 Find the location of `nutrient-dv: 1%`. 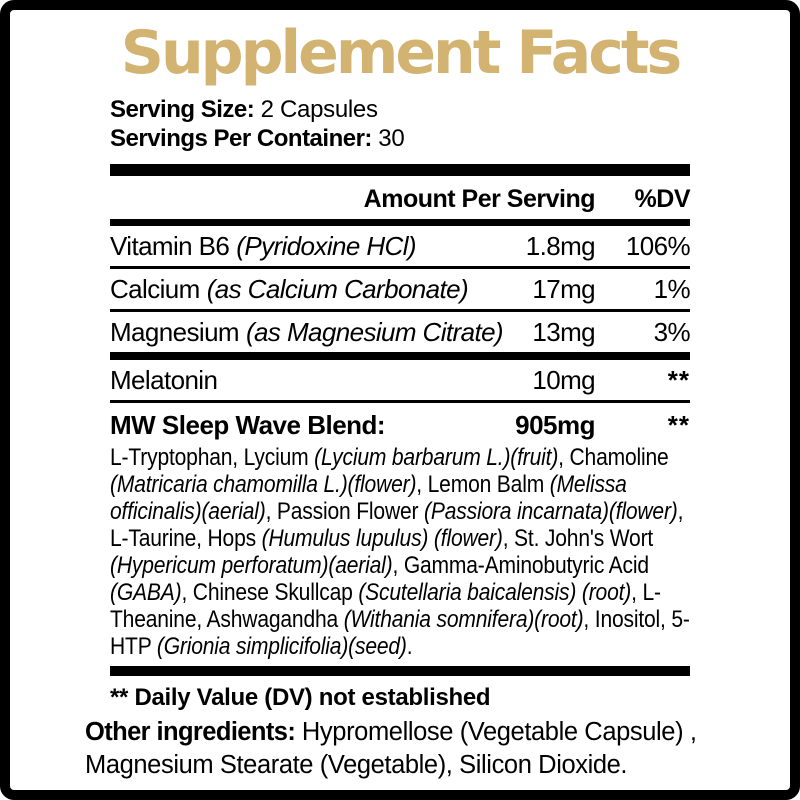

nutrient-dv: 1% is located at coordinates (672, 289).